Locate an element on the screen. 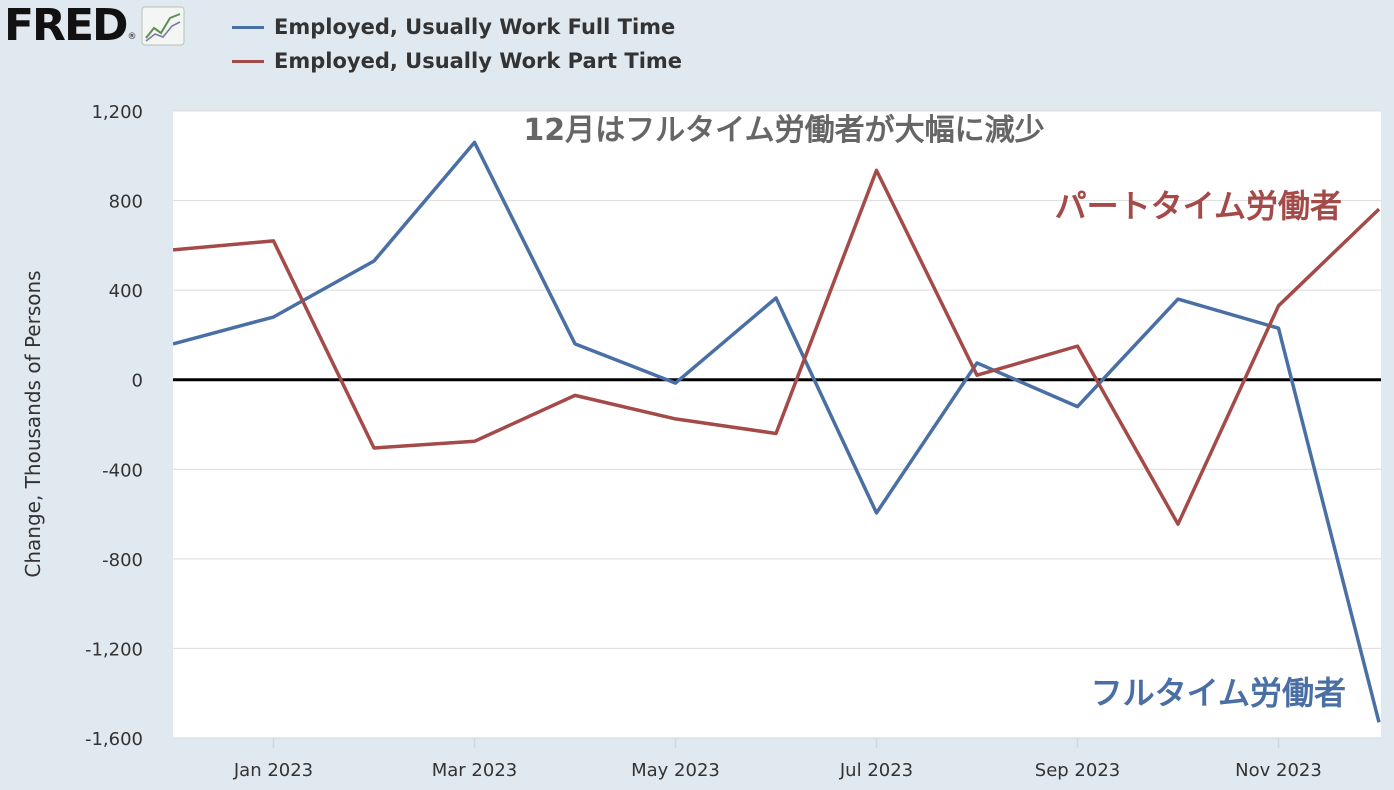 The image size is (1394, 790). y-tick-label: 1,200 is located at coordinates (117, 112).